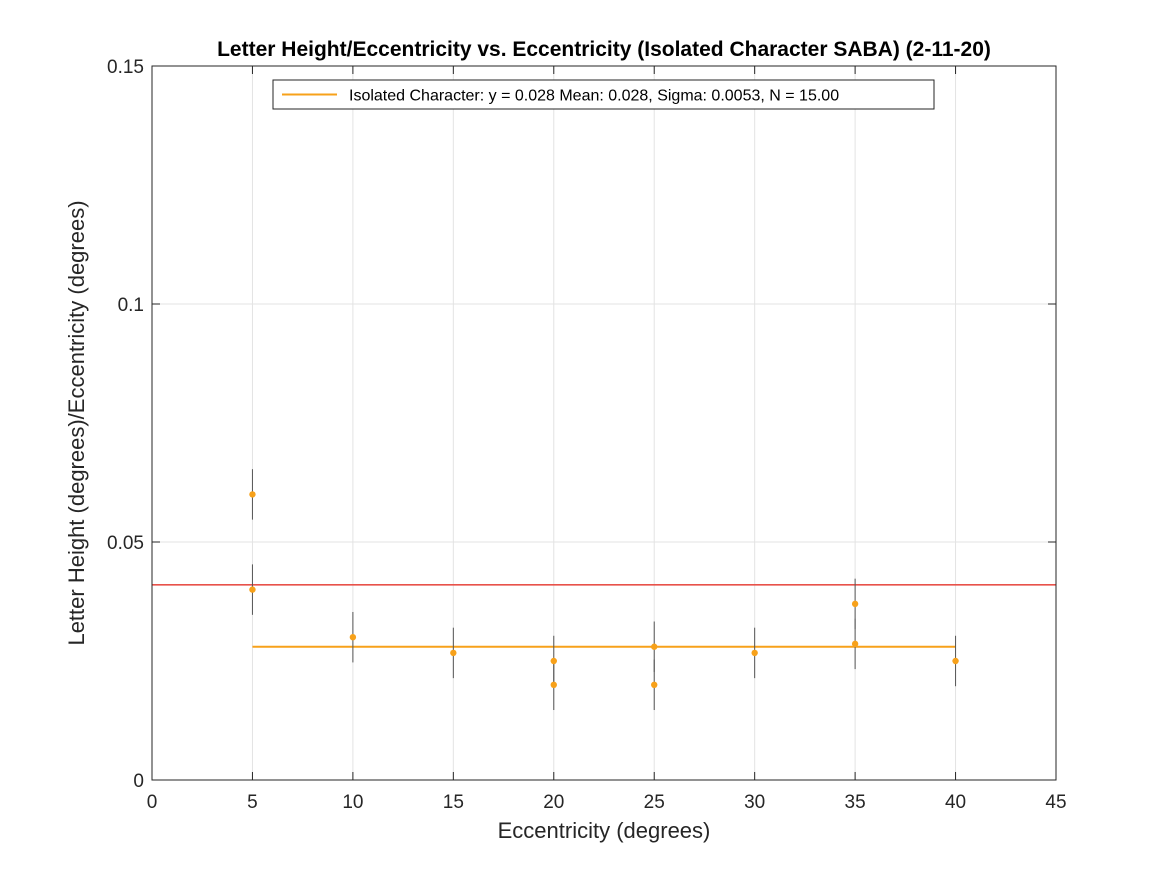 This screenshot has width=1167, height=875. I want to click on data-points, so click(604, 589).